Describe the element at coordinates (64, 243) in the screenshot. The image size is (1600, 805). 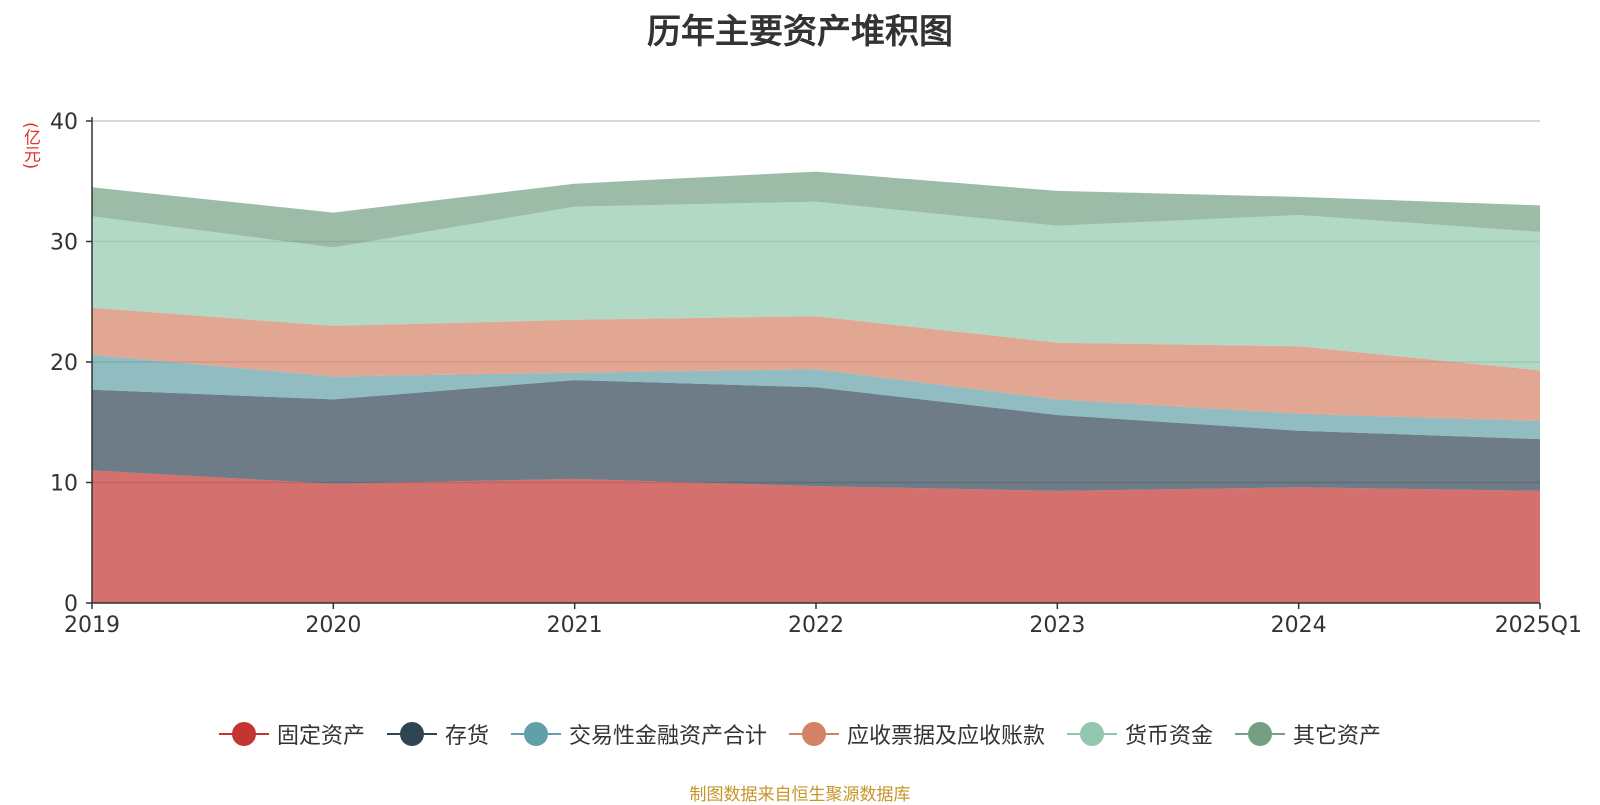
I see `y-tick-label: 30` at that location.